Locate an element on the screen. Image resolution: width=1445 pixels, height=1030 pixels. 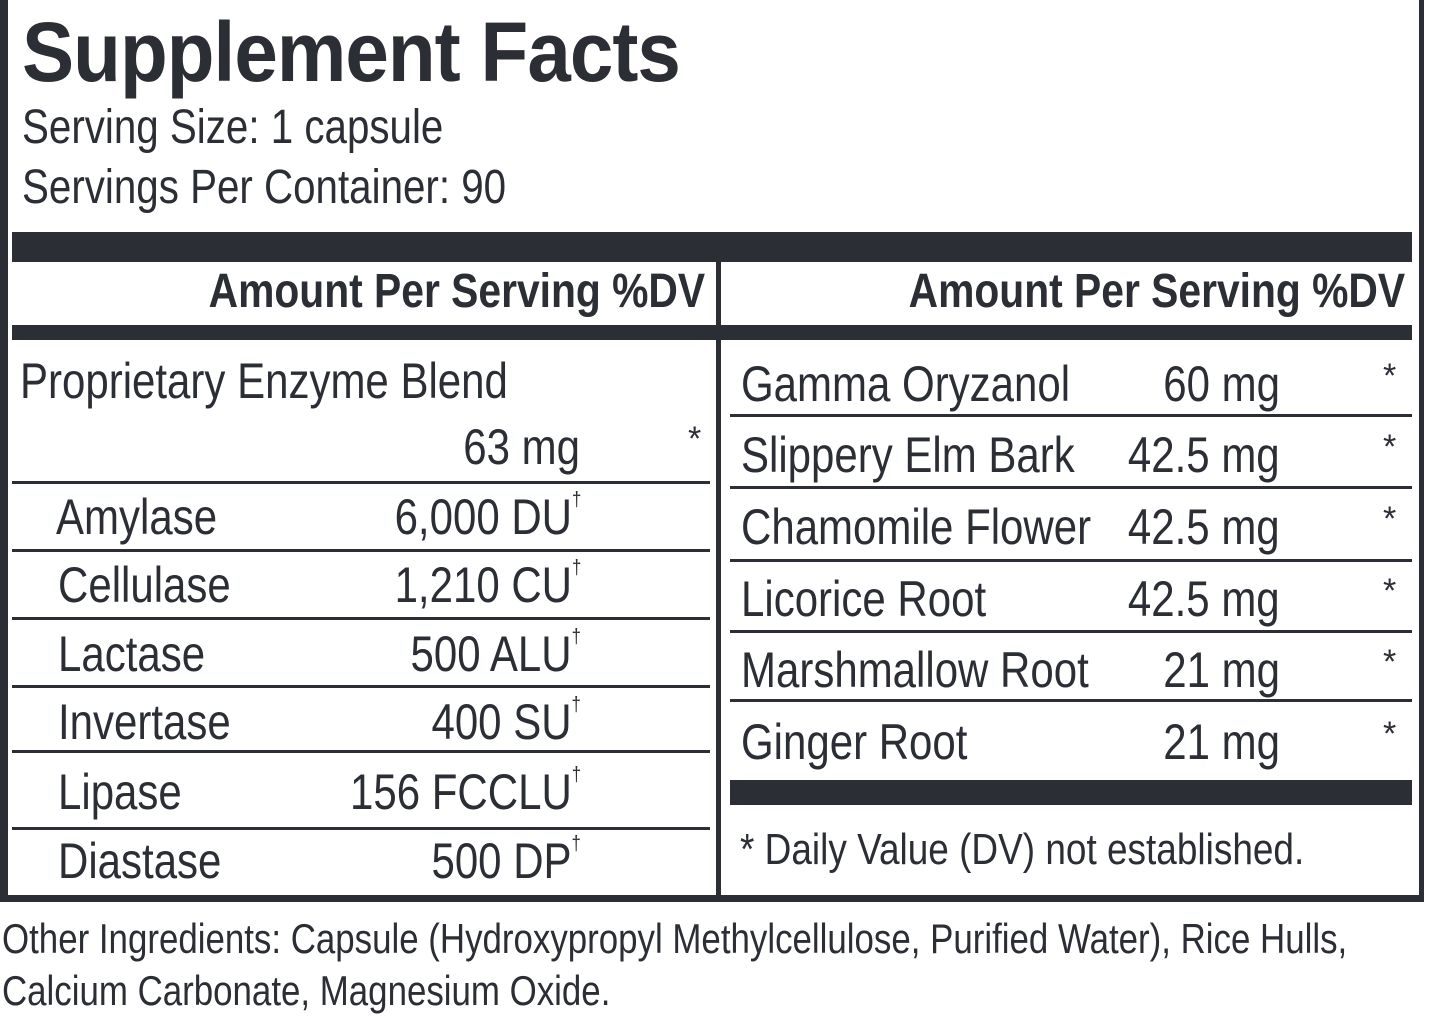
enzyme-name: Diastase is located at coordinates (140, 861).